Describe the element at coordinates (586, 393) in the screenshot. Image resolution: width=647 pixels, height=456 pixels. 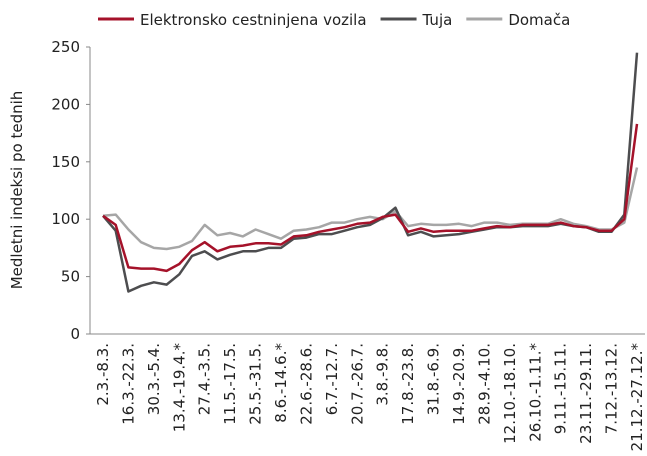
I see `x-tick-label: 23.11.-29.11.` at that location.